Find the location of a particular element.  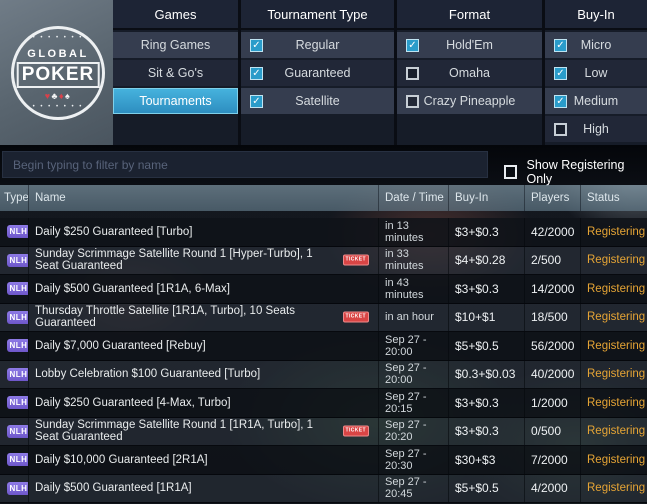

logo-dots-top: • • • • • • • is located at coordinates (58, 38).